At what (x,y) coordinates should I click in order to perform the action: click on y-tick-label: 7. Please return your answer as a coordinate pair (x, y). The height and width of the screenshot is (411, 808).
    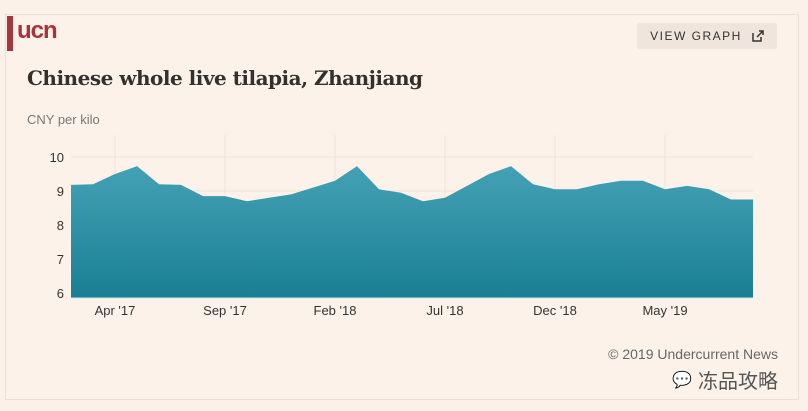
    Looking at the image, I should click on (60, 259).